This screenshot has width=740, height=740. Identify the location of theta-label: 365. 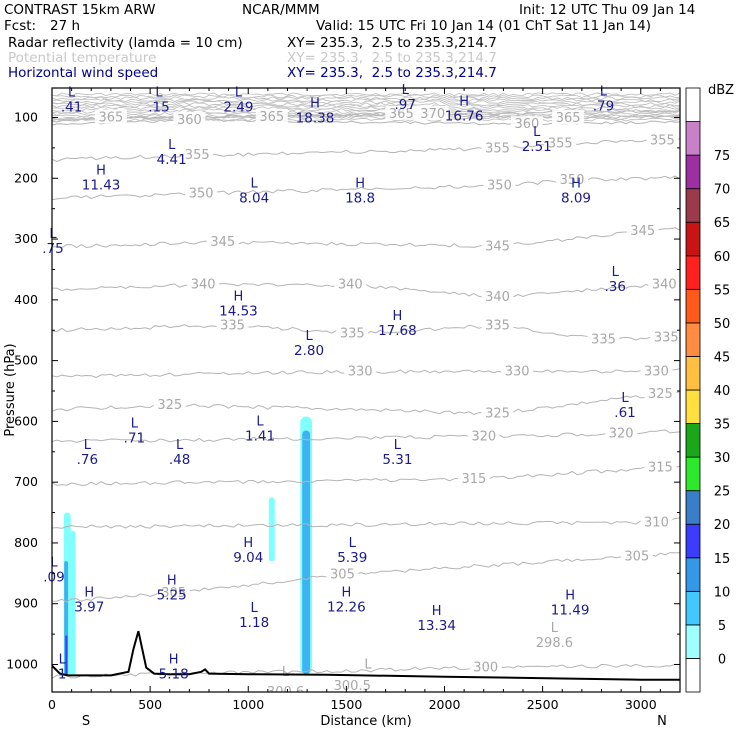
(271, 117).